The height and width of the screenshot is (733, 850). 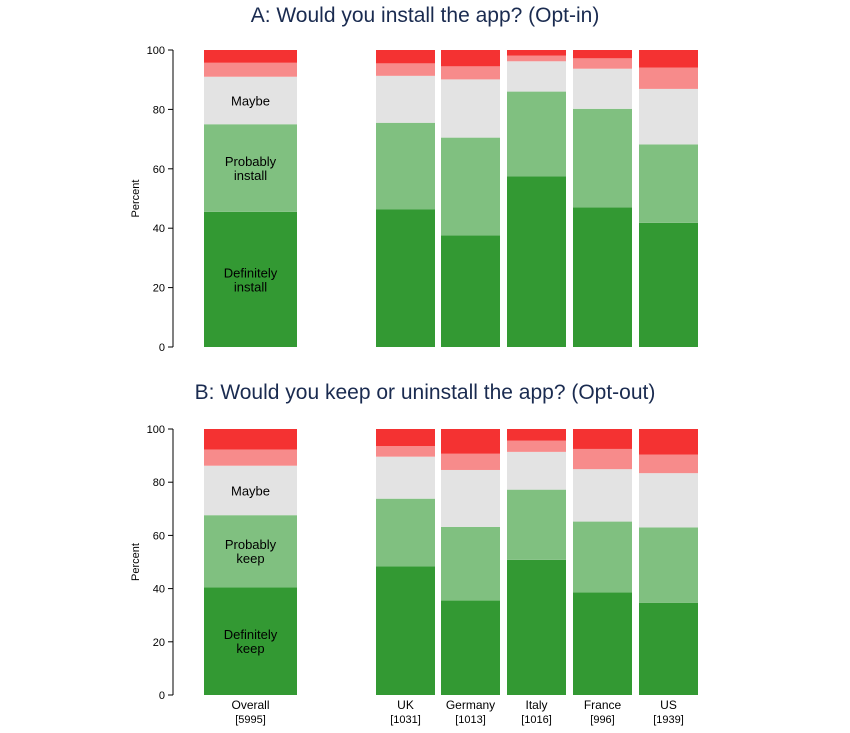 What do you see at coordinates (250, 720) in the screenshot?
I see `sample-size-label: [5995]` at bounding box center [250, 720].